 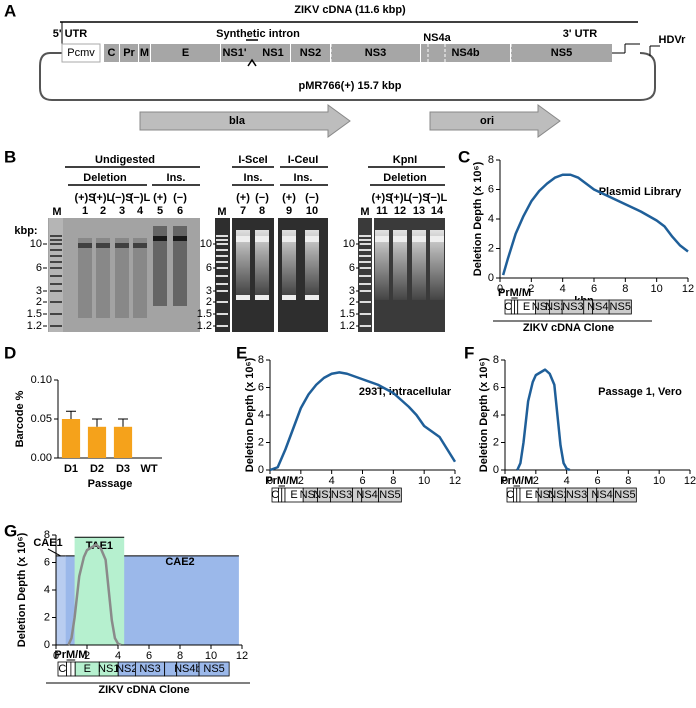 I want to click on size-label: 1.5, so click(x=347, y=314).